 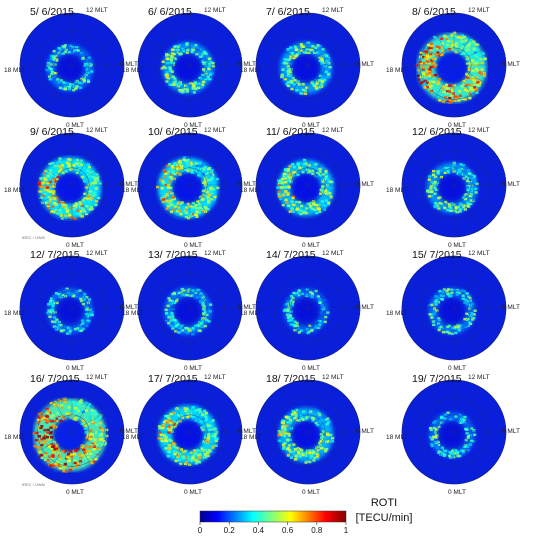 I want to click on panel-date-title: 6/ 6/2015, so click(x=170, y=12).